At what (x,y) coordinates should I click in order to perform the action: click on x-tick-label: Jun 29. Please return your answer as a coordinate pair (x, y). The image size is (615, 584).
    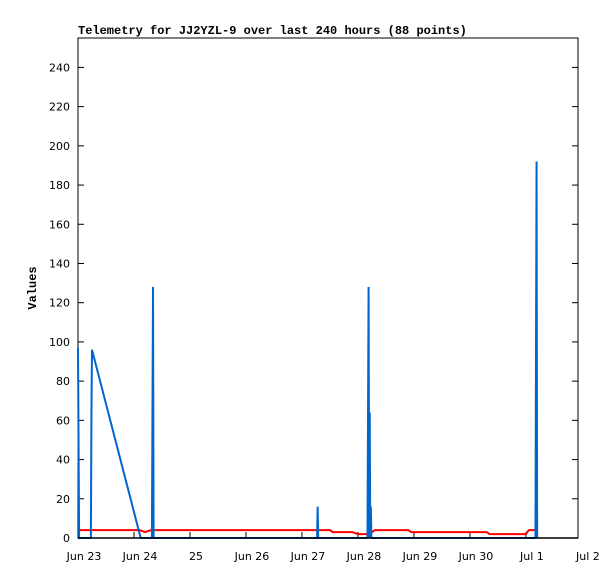
    Looking at the image, I should click on (420, 556).